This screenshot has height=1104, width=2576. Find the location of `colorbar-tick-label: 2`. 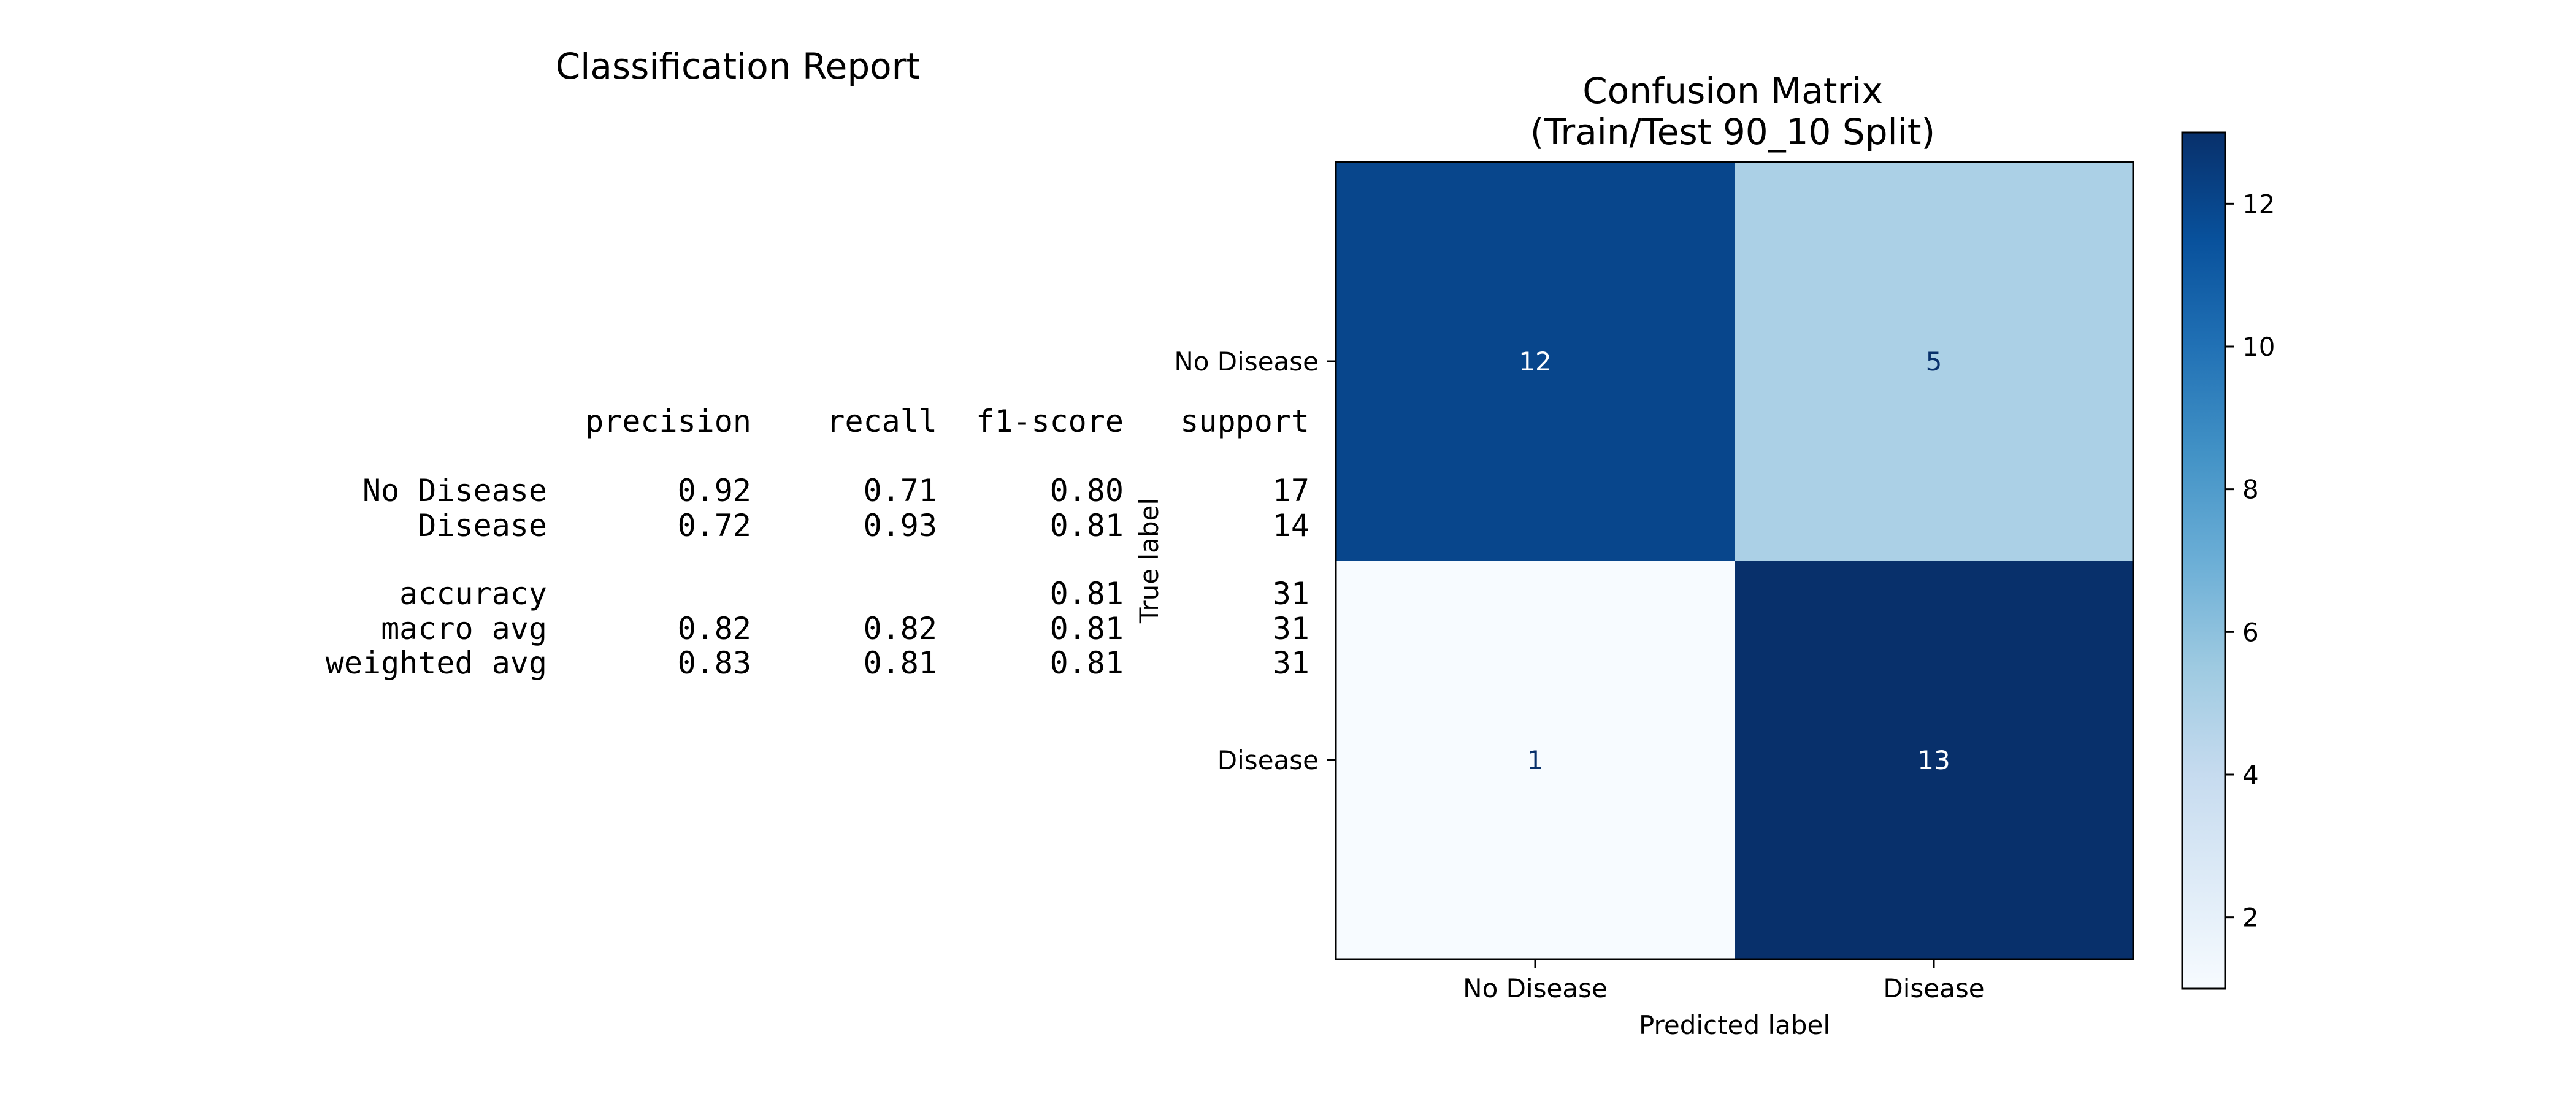

colorbar-tick-label: 2 is located at coordinates (2250, 918).